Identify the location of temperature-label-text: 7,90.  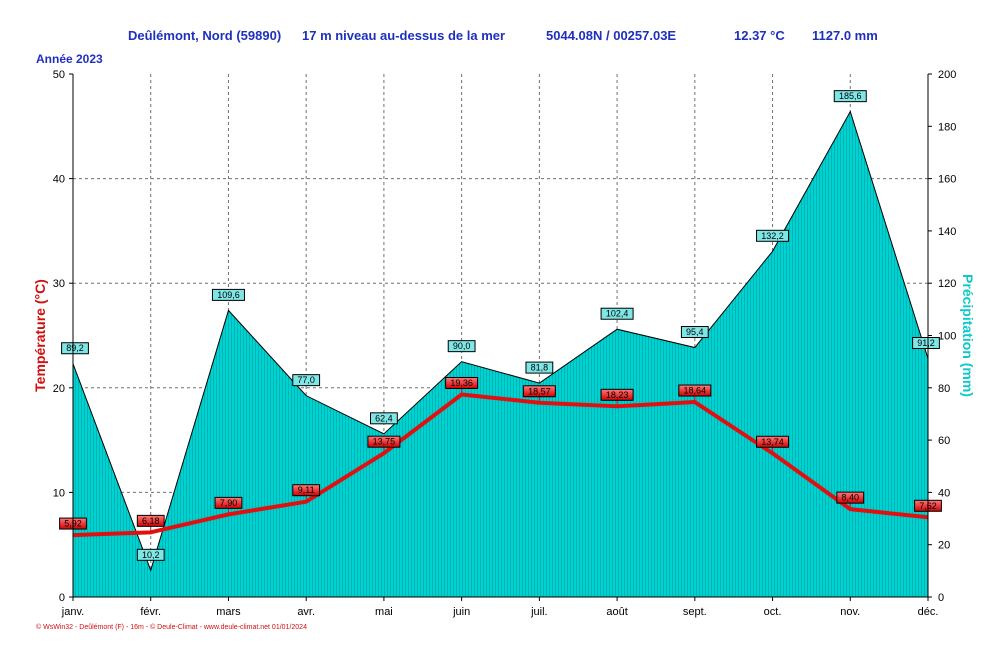
(229, 503).